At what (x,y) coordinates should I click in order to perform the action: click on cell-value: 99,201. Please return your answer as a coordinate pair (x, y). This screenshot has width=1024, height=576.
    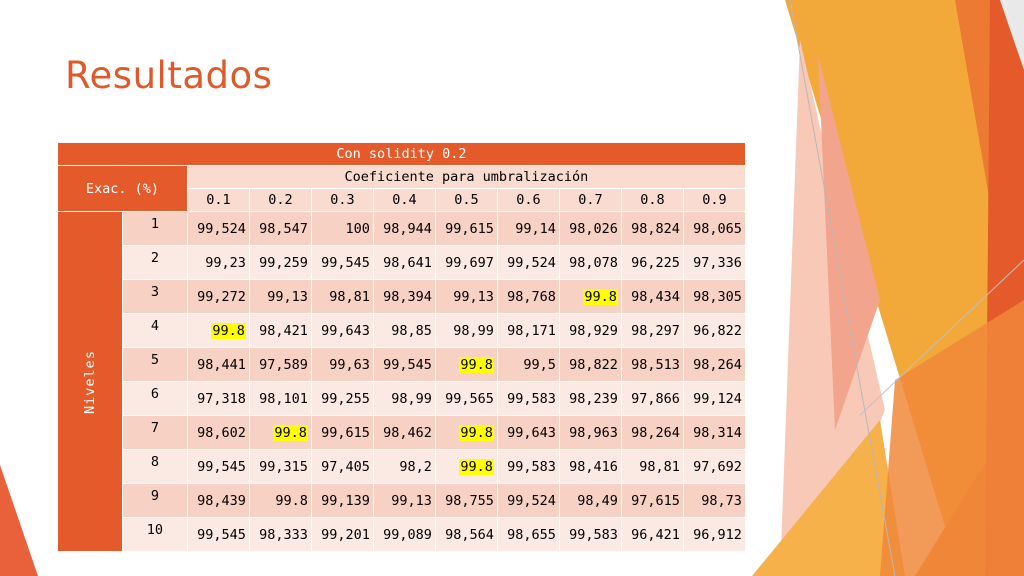
    Looking at the image, I should click on (345, 534).